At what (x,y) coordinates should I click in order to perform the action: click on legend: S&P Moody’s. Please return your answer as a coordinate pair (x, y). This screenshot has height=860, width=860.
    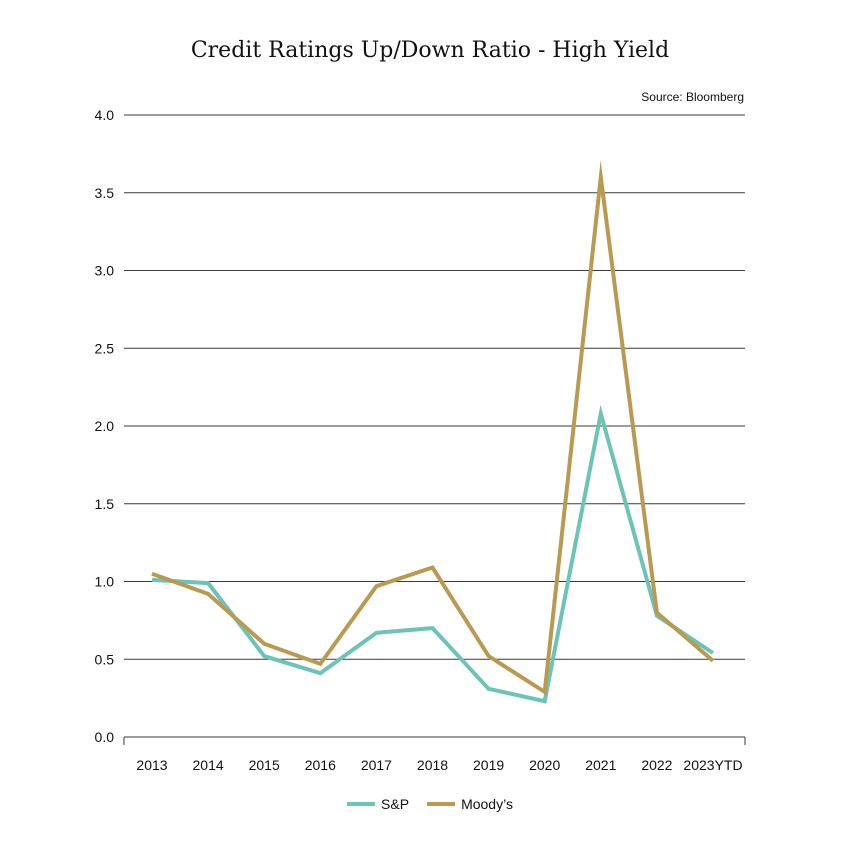
    Looking at the image, I should click on (430, 804).